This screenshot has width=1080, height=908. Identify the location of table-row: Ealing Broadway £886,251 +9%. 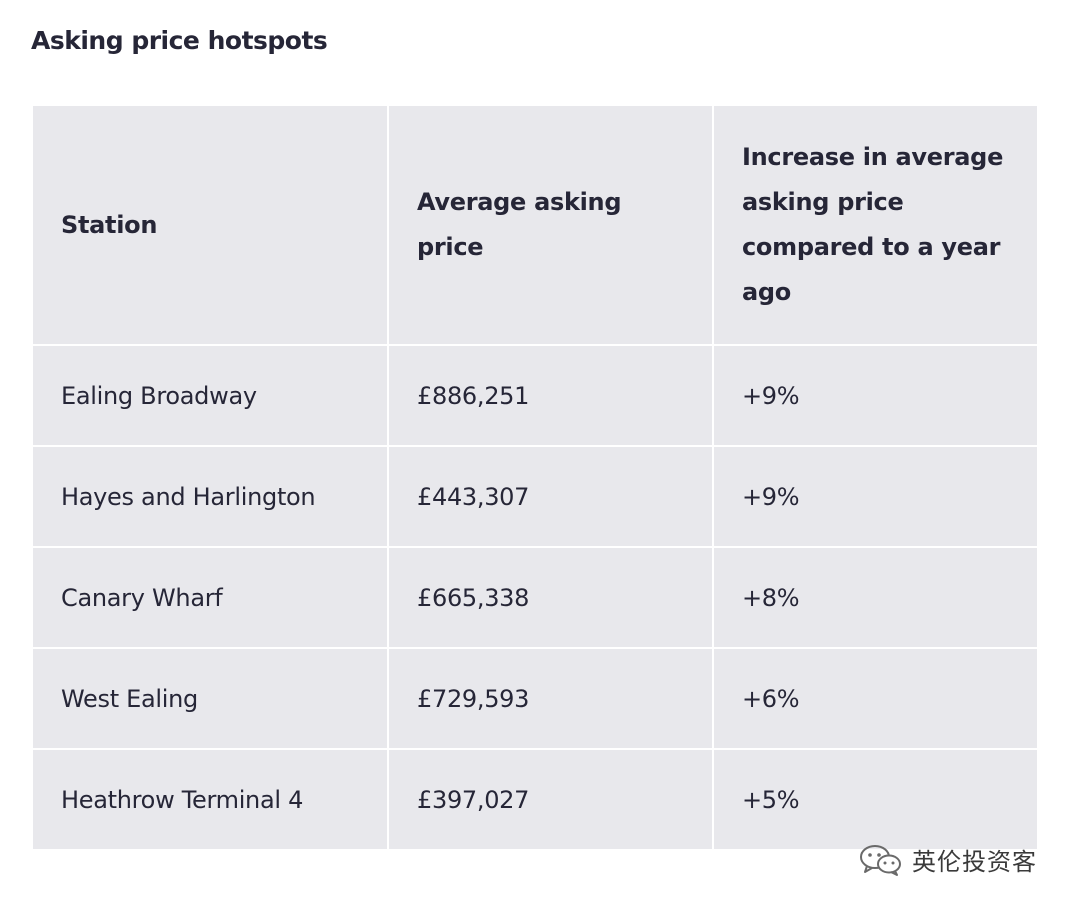
(535, 395).